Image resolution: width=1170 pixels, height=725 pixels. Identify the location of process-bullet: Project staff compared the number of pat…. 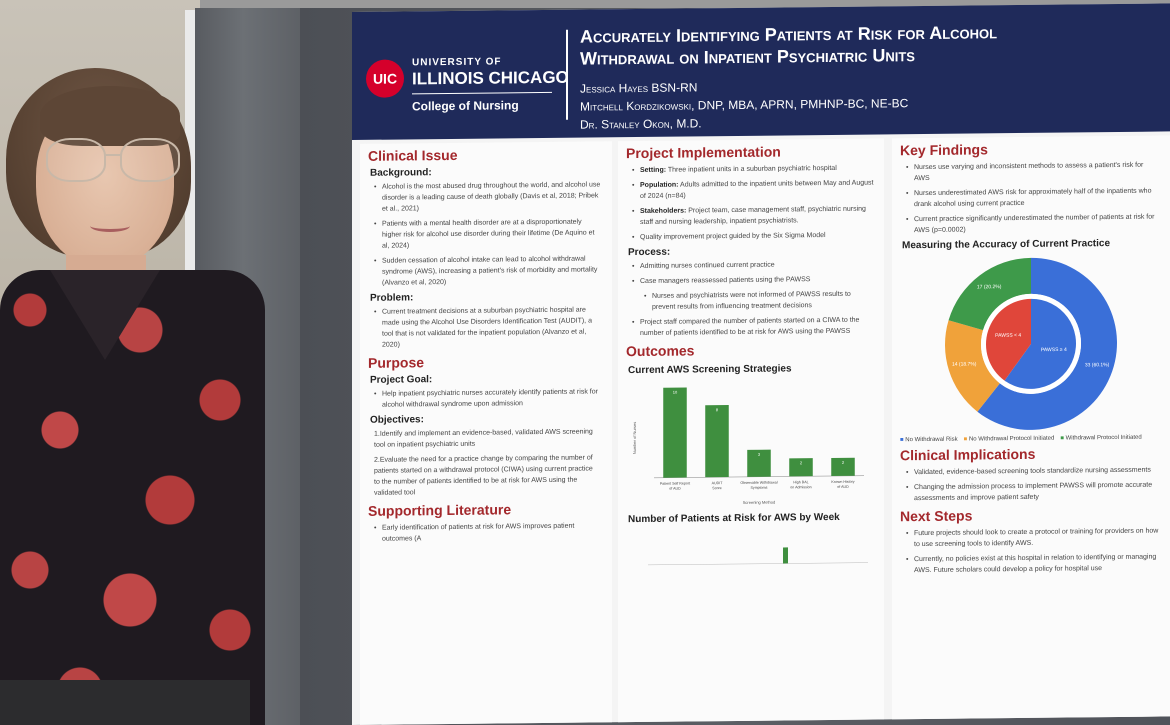
(753, 327).